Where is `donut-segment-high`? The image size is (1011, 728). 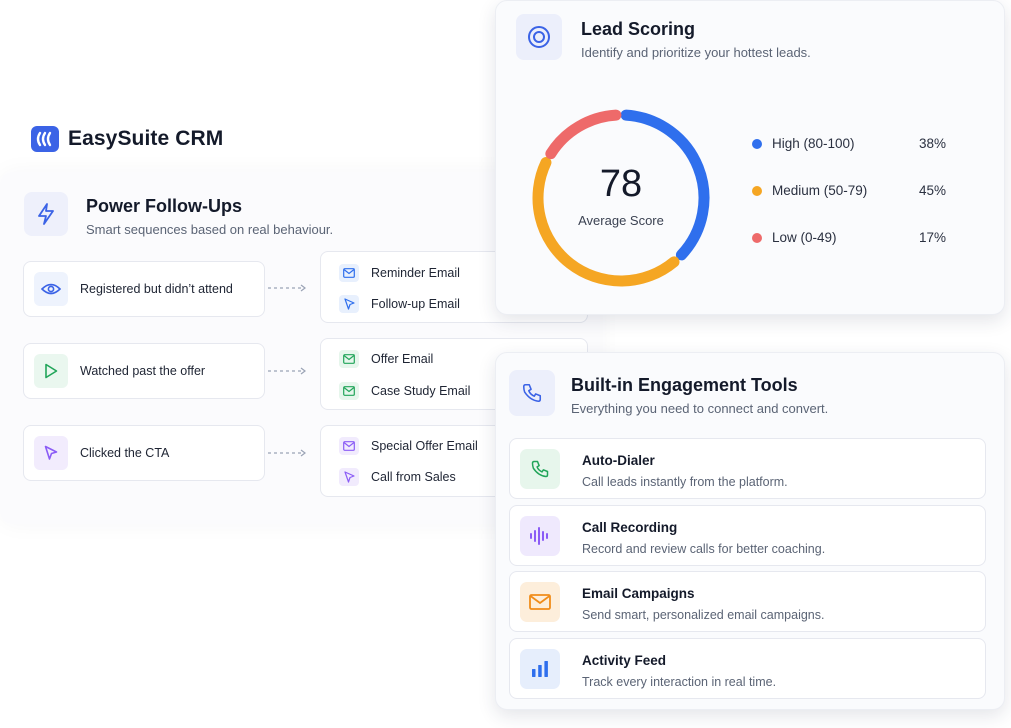 donut-segment-high is located at coordinates (665, 185).